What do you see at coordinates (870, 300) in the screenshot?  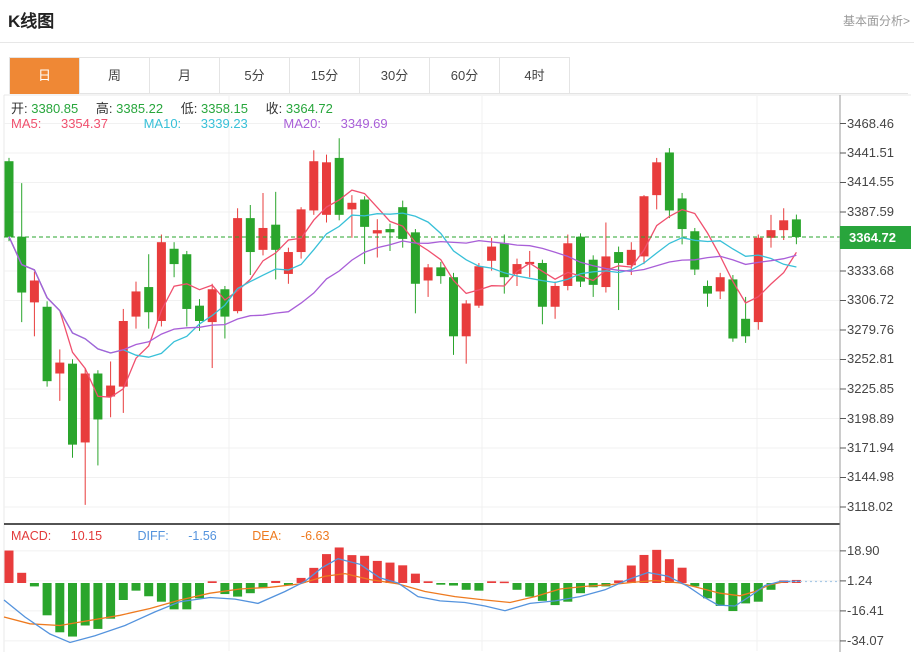 I see `price-axis-label: 3306.72` at bounding box center [870, 300].